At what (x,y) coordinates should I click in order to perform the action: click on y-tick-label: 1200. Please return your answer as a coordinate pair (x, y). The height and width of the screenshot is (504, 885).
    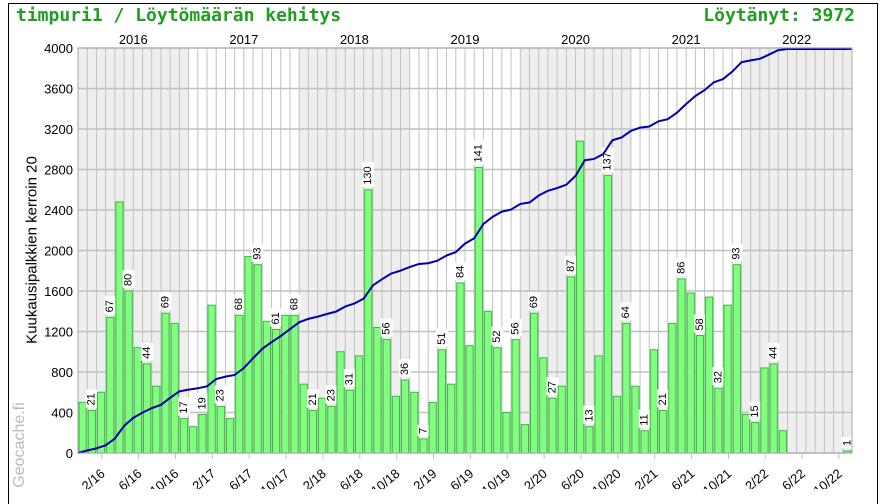
    Looking at the image, I should click on (58, 332).